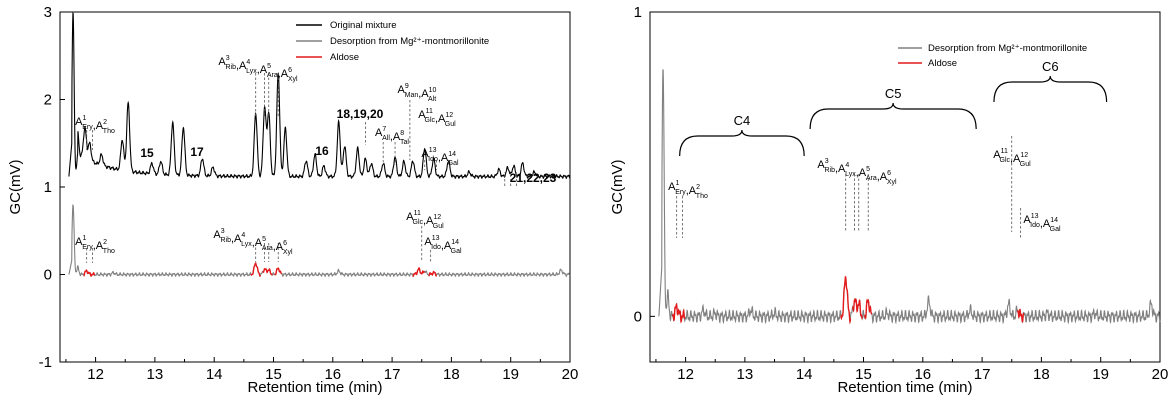  What do you see at coordinates (904, 387) in the screenshot?
I see `right-x-axis-title: Retention time (min)` at bounding box center [904, 387].